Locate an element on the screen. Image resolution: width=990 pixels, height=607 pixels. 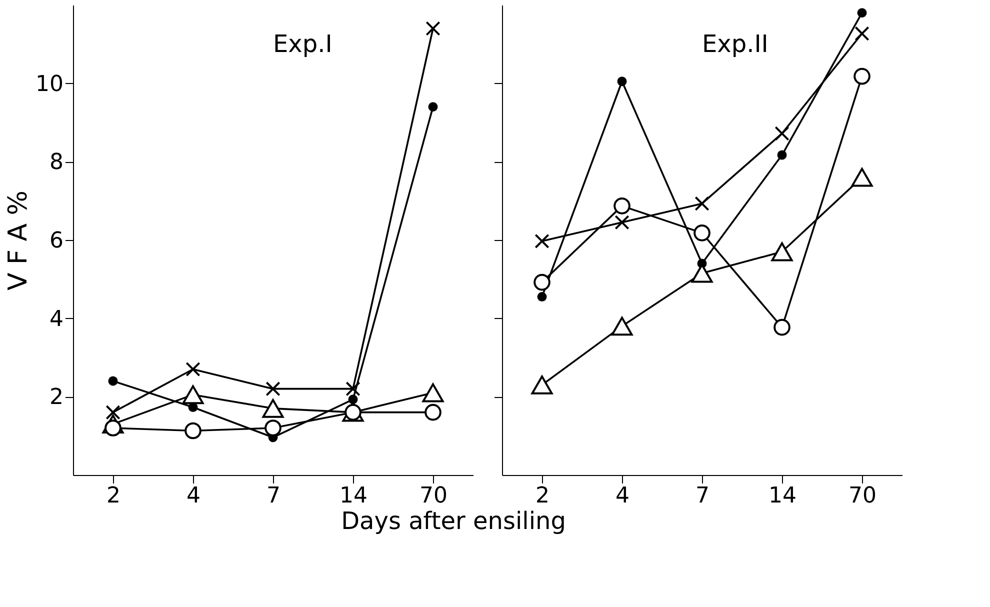
y-tick-label: 4 is located at coordinates (57, 319).